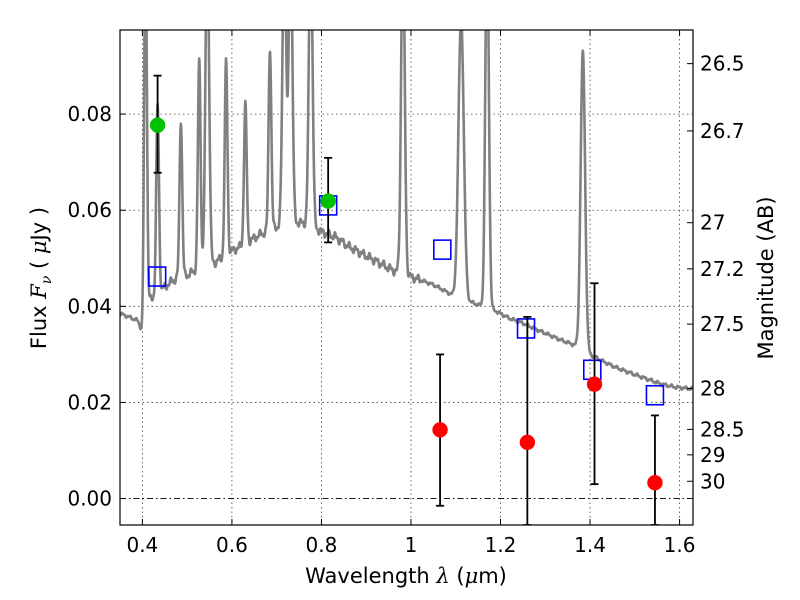 Image resolution: width=800 pixels, height=600 pixels. What do you see at coordinates (722, 429) in the screenshot?
I see `y2-tick-label: 28.5` at bounding box center [722, 429].